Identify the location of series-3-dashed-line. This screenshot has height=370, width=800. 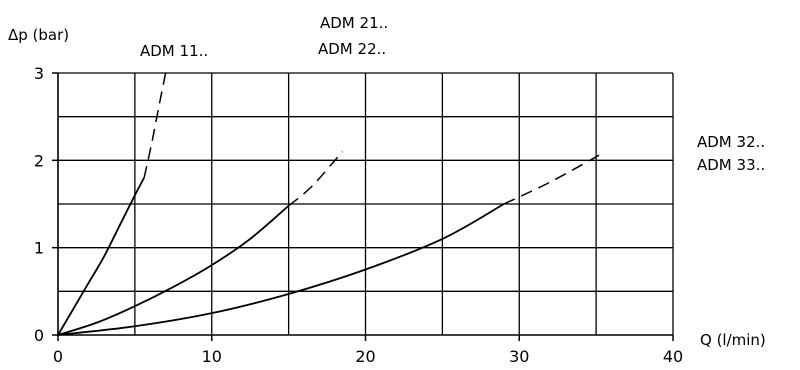
(552, 179).